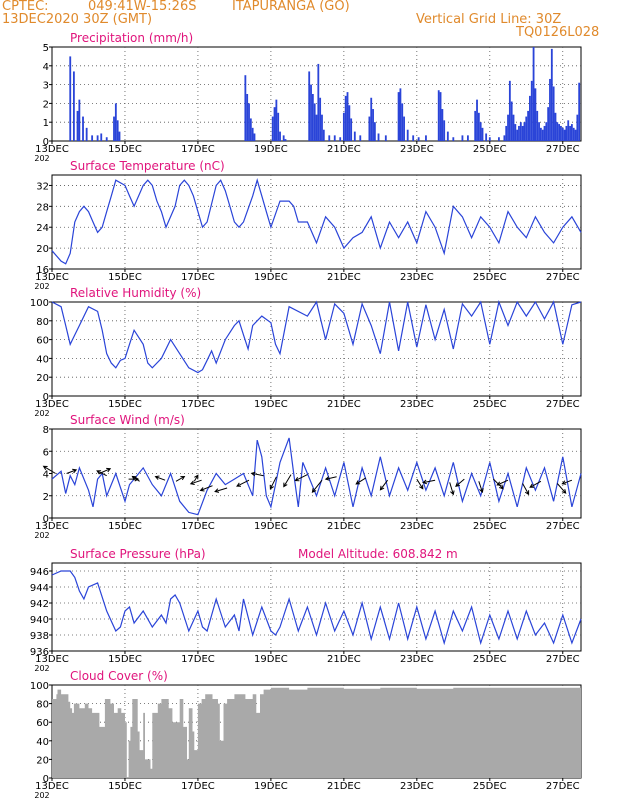 The image size is (618, 800). What do you see at coordinates (490, 526) in the screenshot?
I see `wind-xtick-label: 25DEC` at bounding box center [490, 526].